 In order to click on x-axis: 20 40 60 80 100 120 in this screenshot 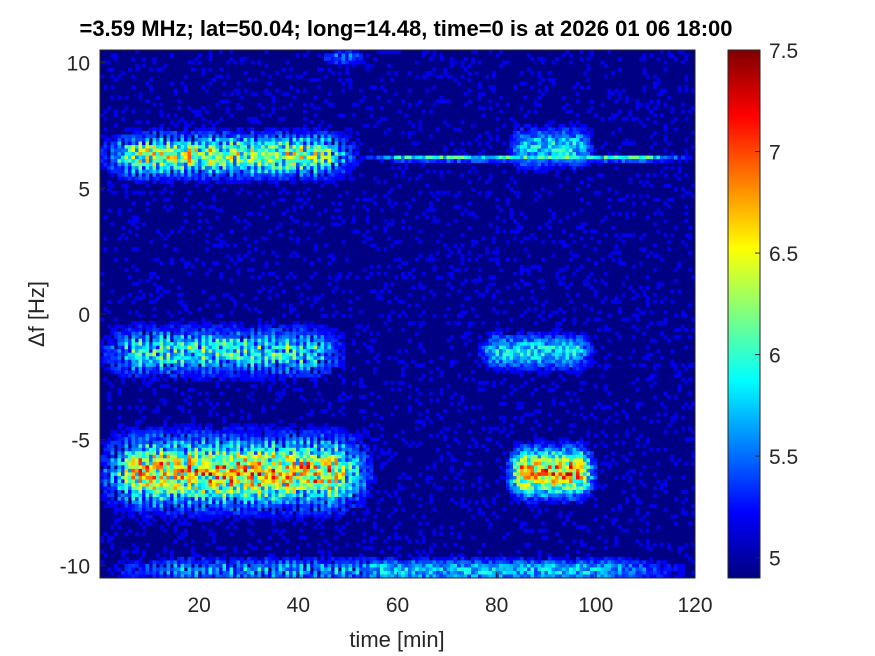, I will do `click(450, 594)`.